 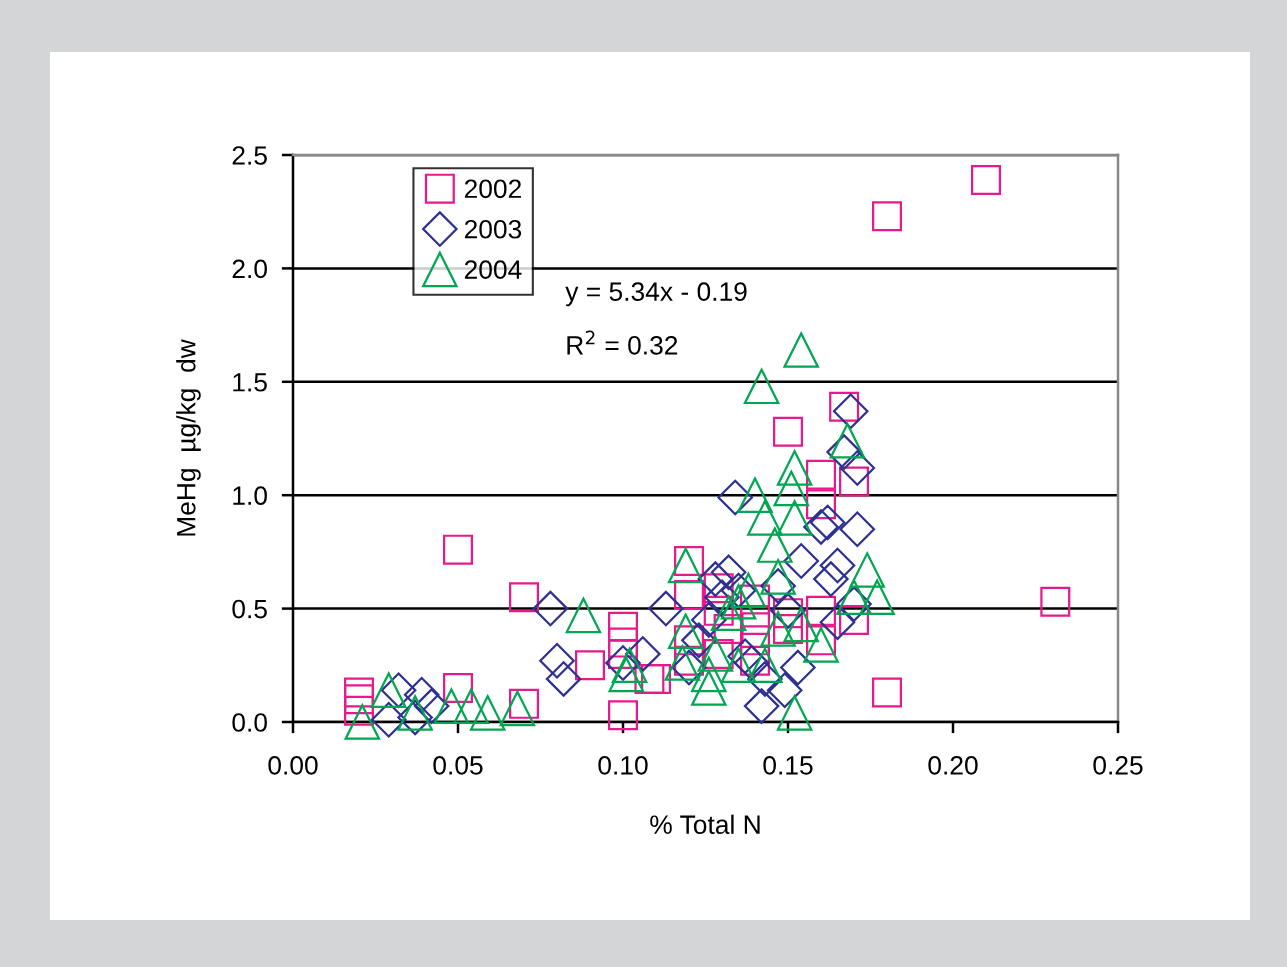 What do you see at coordinates (250, 382) in the screenshot?
I see `y-tick-label: 1.5` at bounding box center [250, 382].